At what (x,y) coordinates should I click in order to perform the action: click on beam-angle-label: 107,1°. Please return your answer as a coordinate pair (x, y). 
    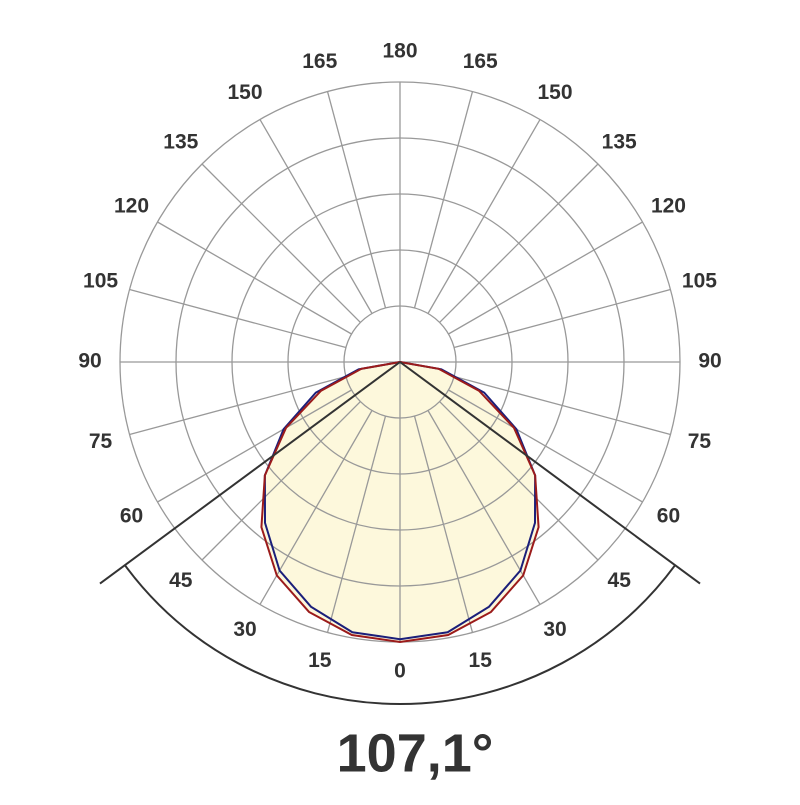
    Looking at the image, I should click on (415, 753).